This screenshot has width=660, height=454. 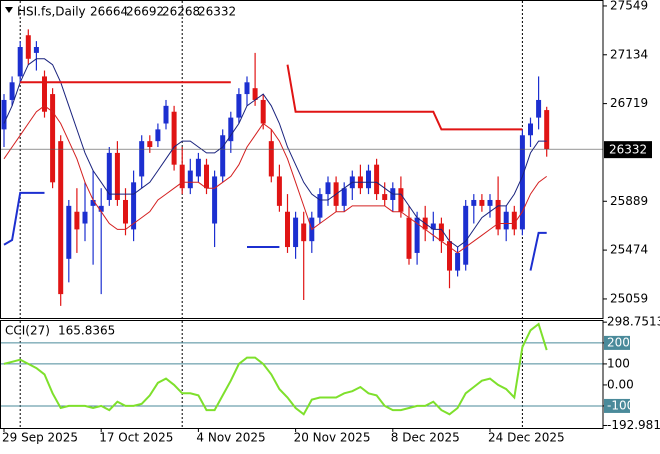 I want to click on y-tick-label: 27134, so click(x=629, y=54).